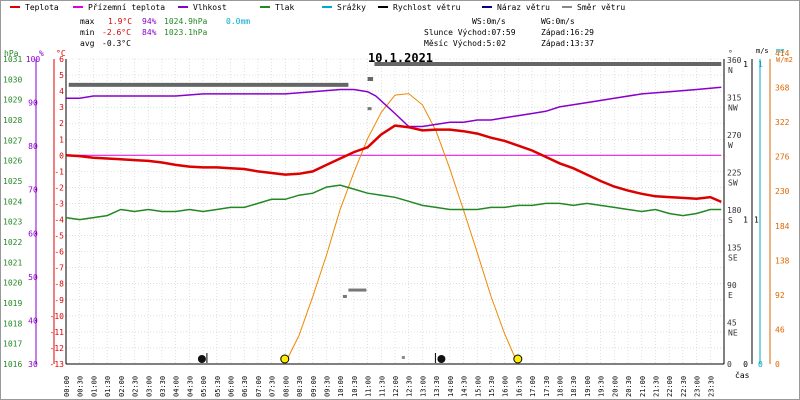 This screenshot has height=400, width=800. Describe the element at coordinates (245, 386) in the screenshot. I see `x-tick-label: 06:30` at that location.